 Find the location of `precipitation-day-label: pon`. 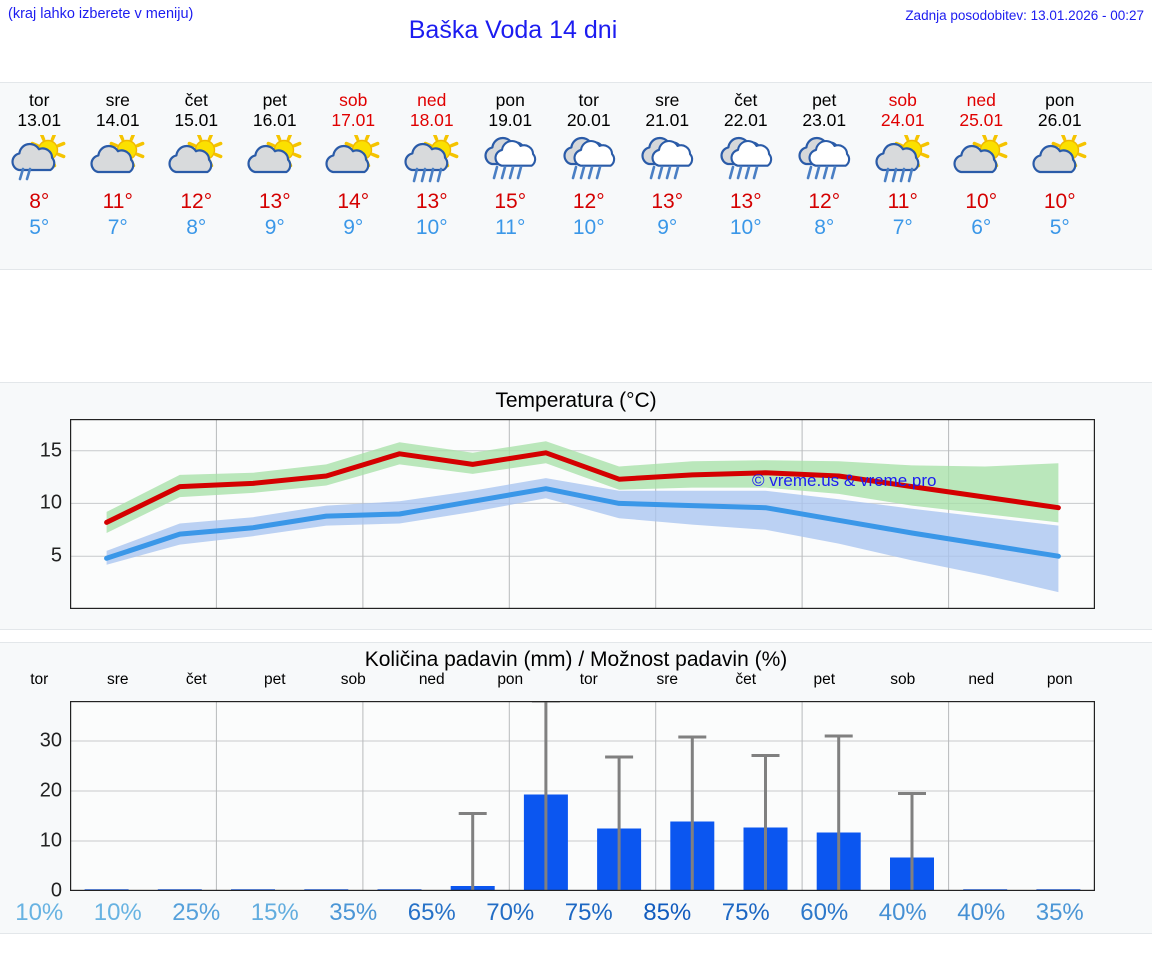

precipitation-day-label: pon is located at coordinates (510, 679).